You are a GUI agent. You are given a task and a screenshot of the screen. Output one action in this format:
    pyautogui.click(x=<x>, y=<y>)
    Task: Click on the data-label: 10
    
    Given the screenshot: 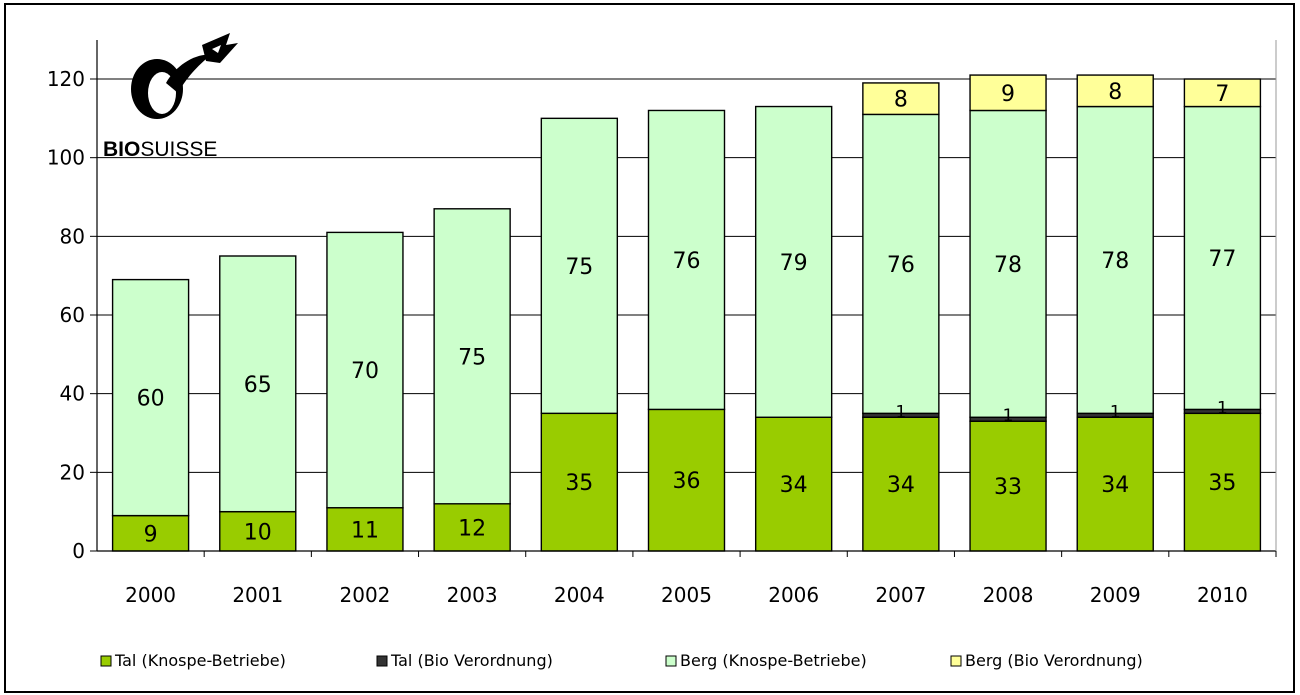 What is the action you would take?
    pyautogui.click(x=258, y=532)
    